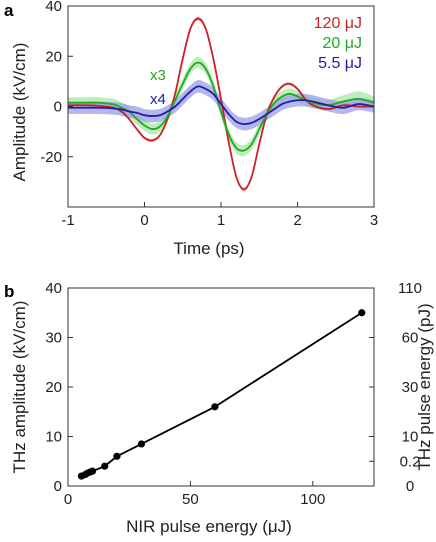 The image size is (436, 542). What do you see at coordinates (340, 63) in the screenshot?
I see `legend-entry-2: 5.5 μJ` at bounding box center [340, 63].